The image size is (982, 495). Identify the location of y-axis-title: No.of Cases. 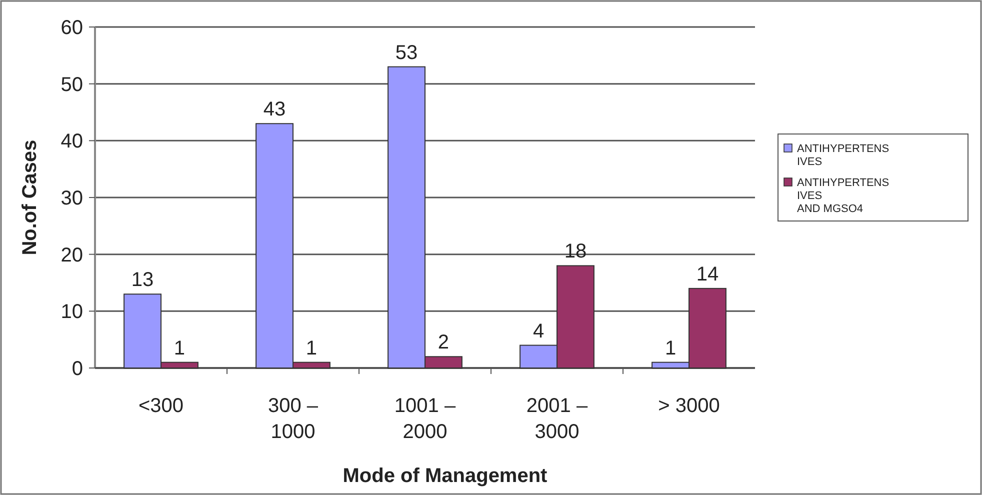
(30, 198).